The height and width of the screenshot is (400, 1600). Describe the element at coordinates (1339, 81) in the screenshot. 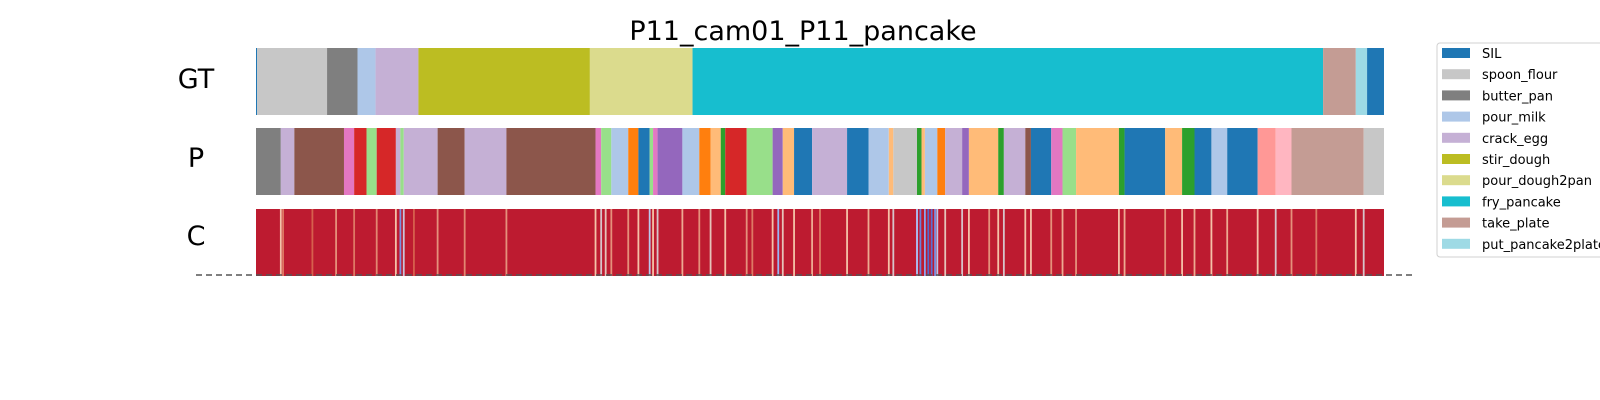

I see `gt-segment-take_plate` at that location.